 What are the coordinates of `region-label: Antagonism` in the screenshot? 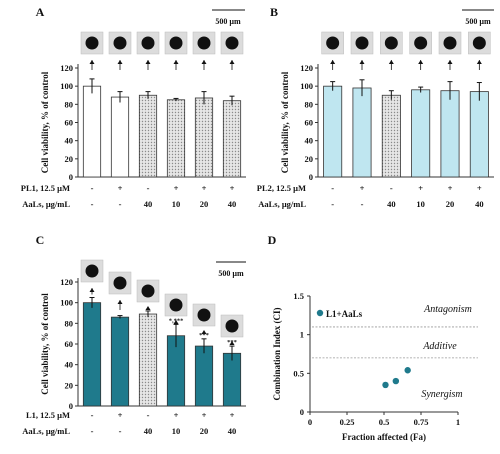 It's located at (447, 309).